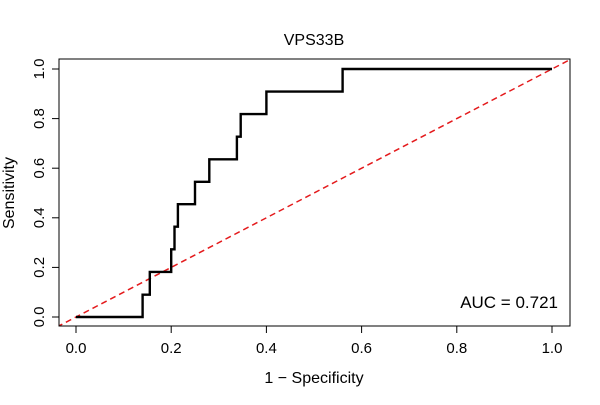 The image size is (600, 405). Describe the element at coordinates (509, 302) in the screenshot. I see `auc-annotation: AUC = 0.721` at that location.